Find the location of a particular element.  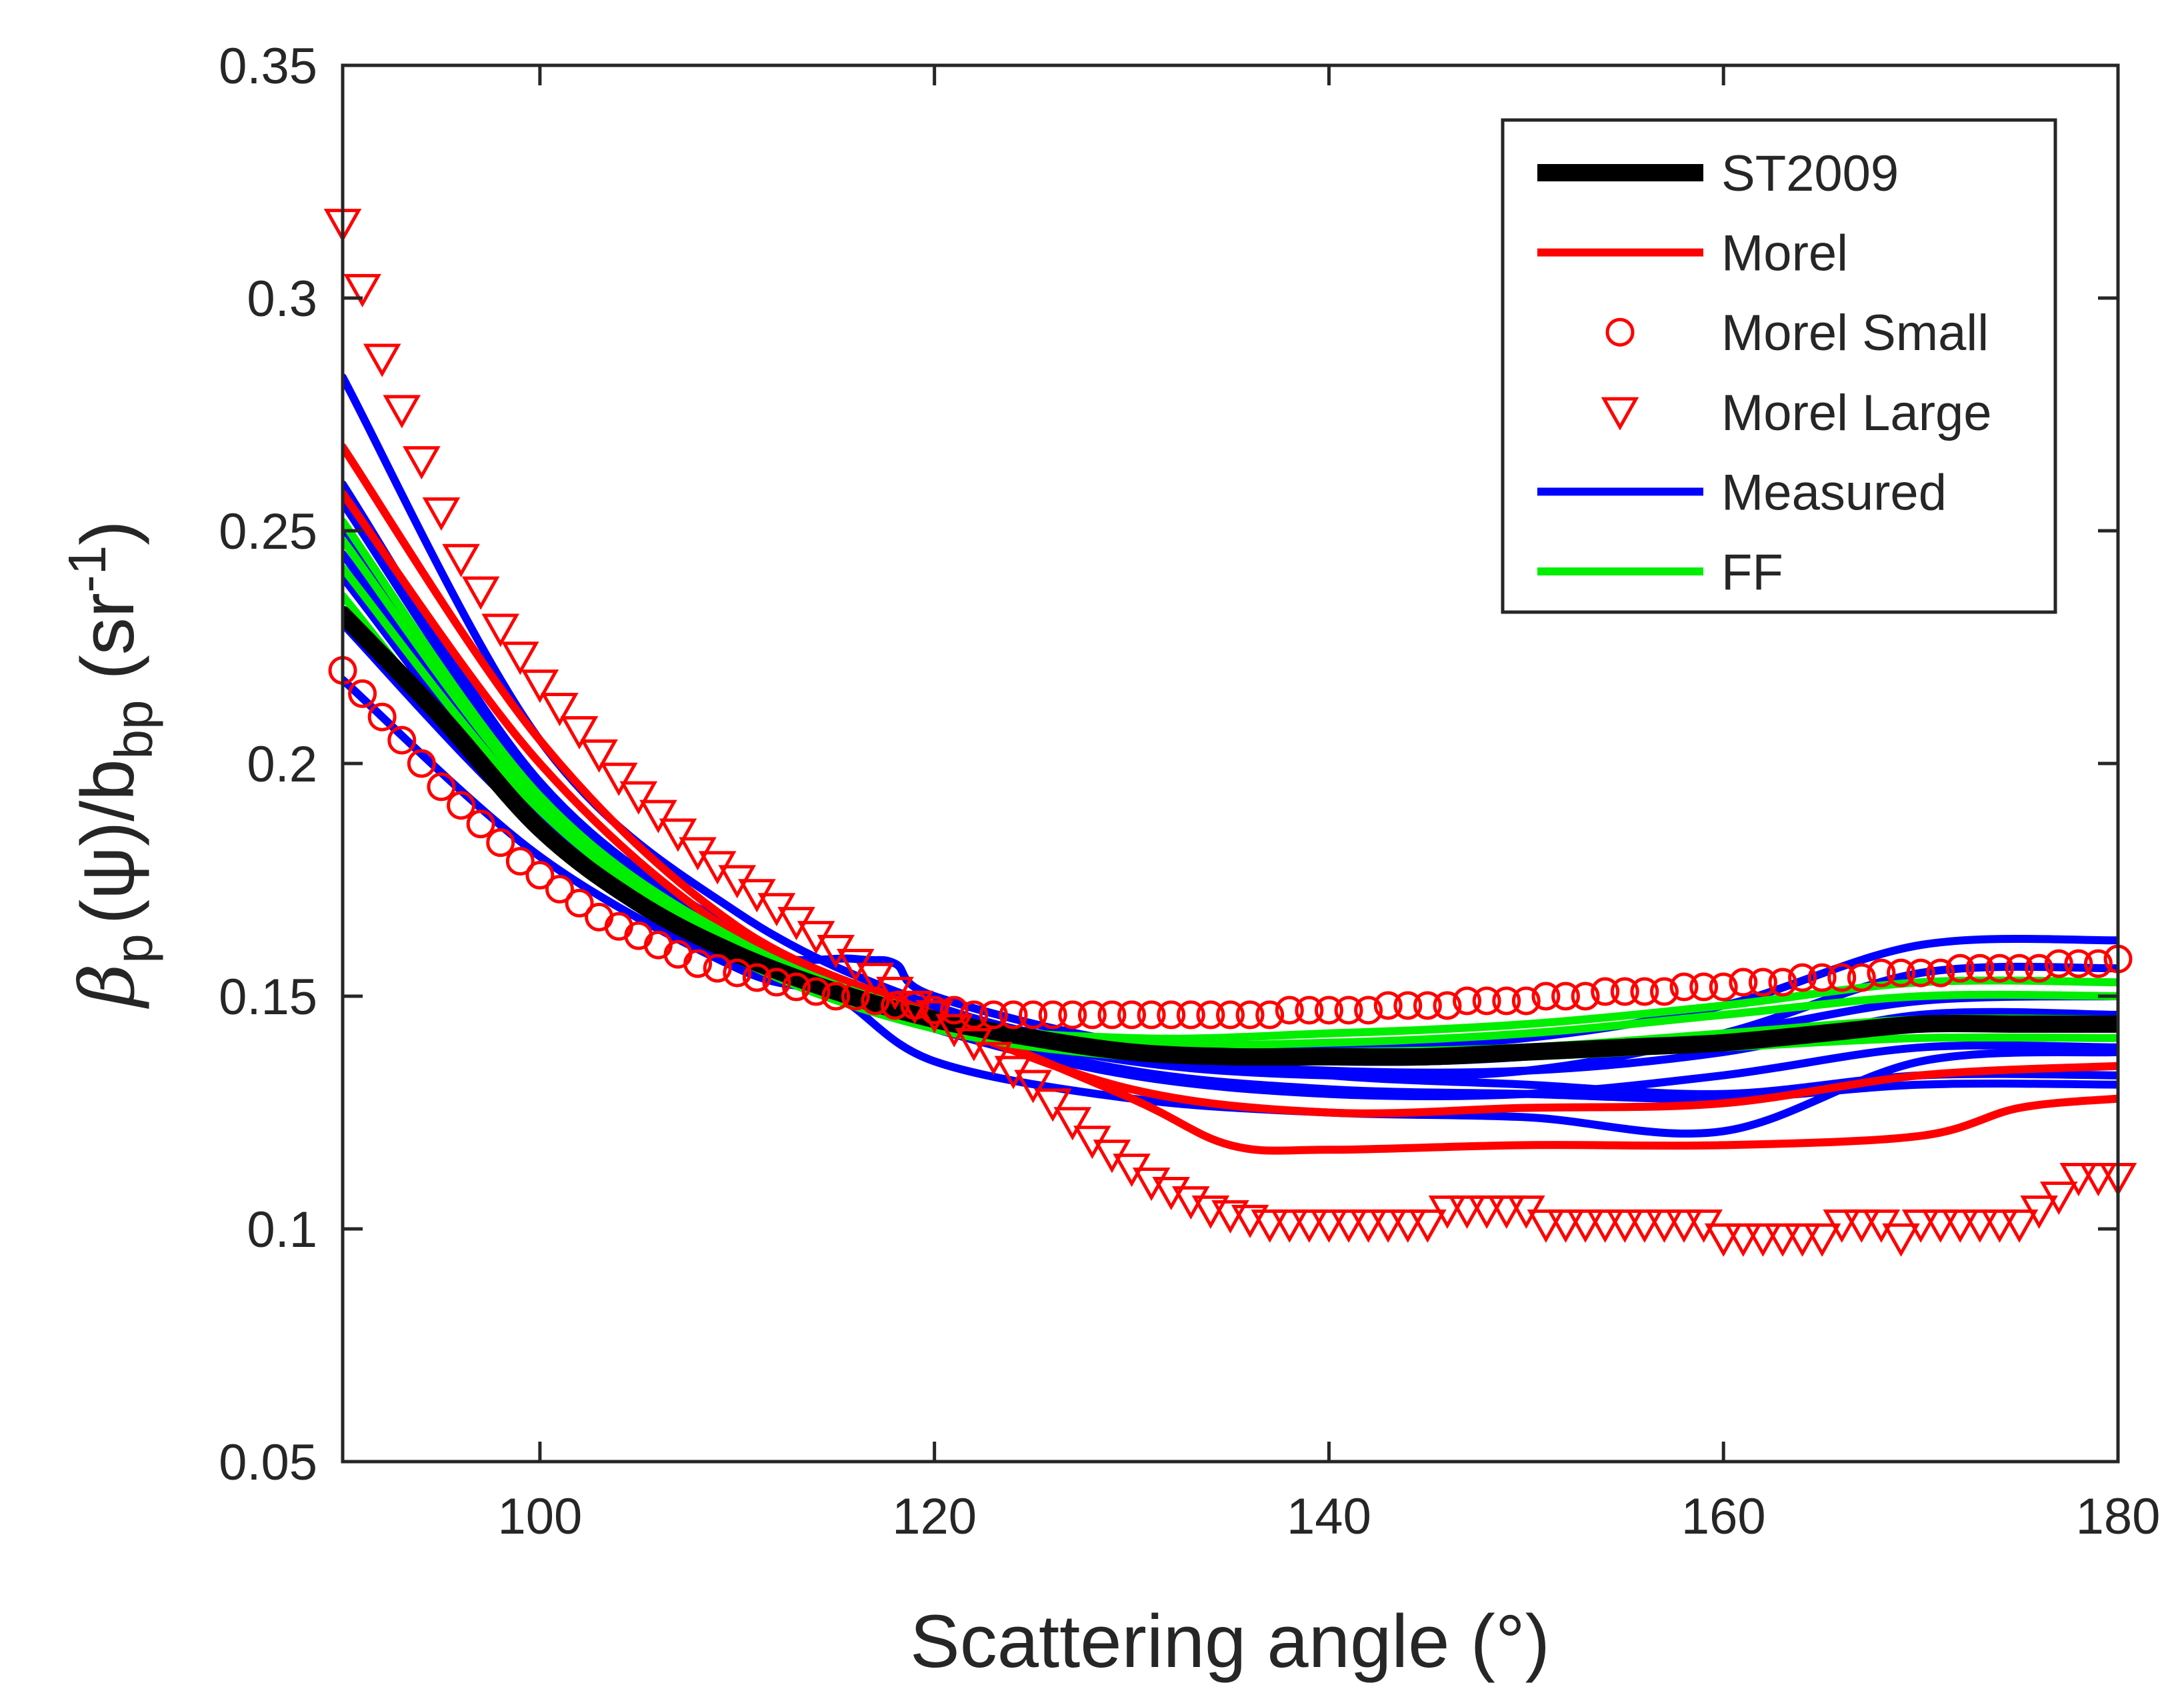

x-tick-label: 140 is located at coordinates (1329, 1516).